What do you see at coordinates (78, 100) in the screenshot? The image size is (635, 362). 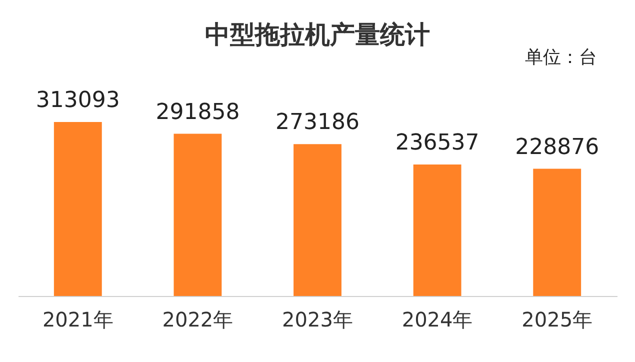 I see `data-label: 313093` at bounding box center [78, 100].